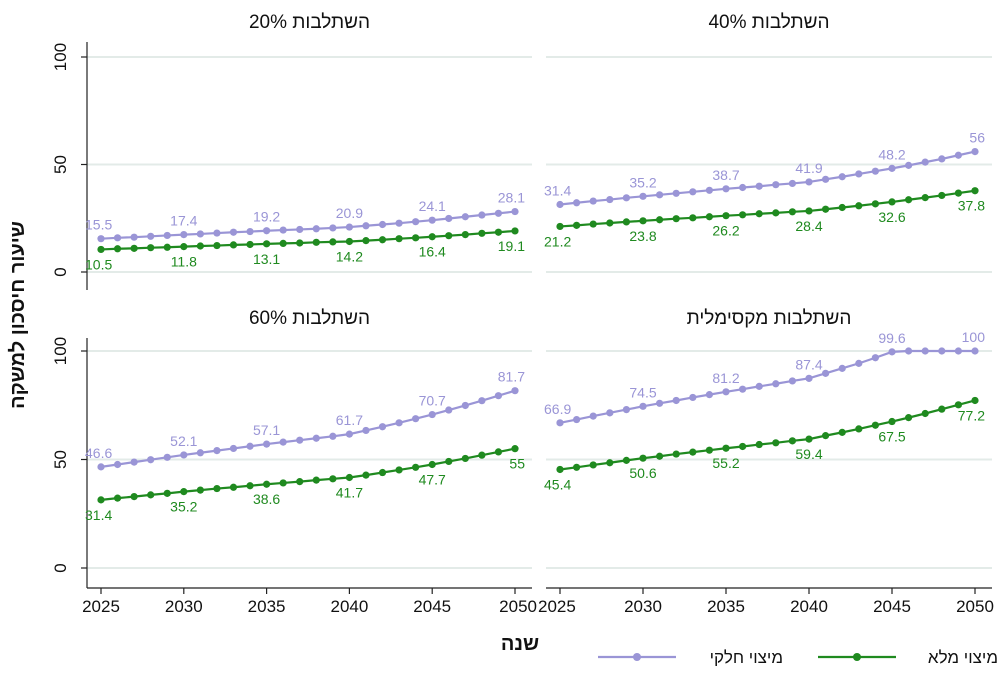 The image size is (1000, 673). What do you see at coordinates (183, 507) in the screenshot?
I see `panel-2-full-data-label: 35.2` at bounding box center [183, 507].